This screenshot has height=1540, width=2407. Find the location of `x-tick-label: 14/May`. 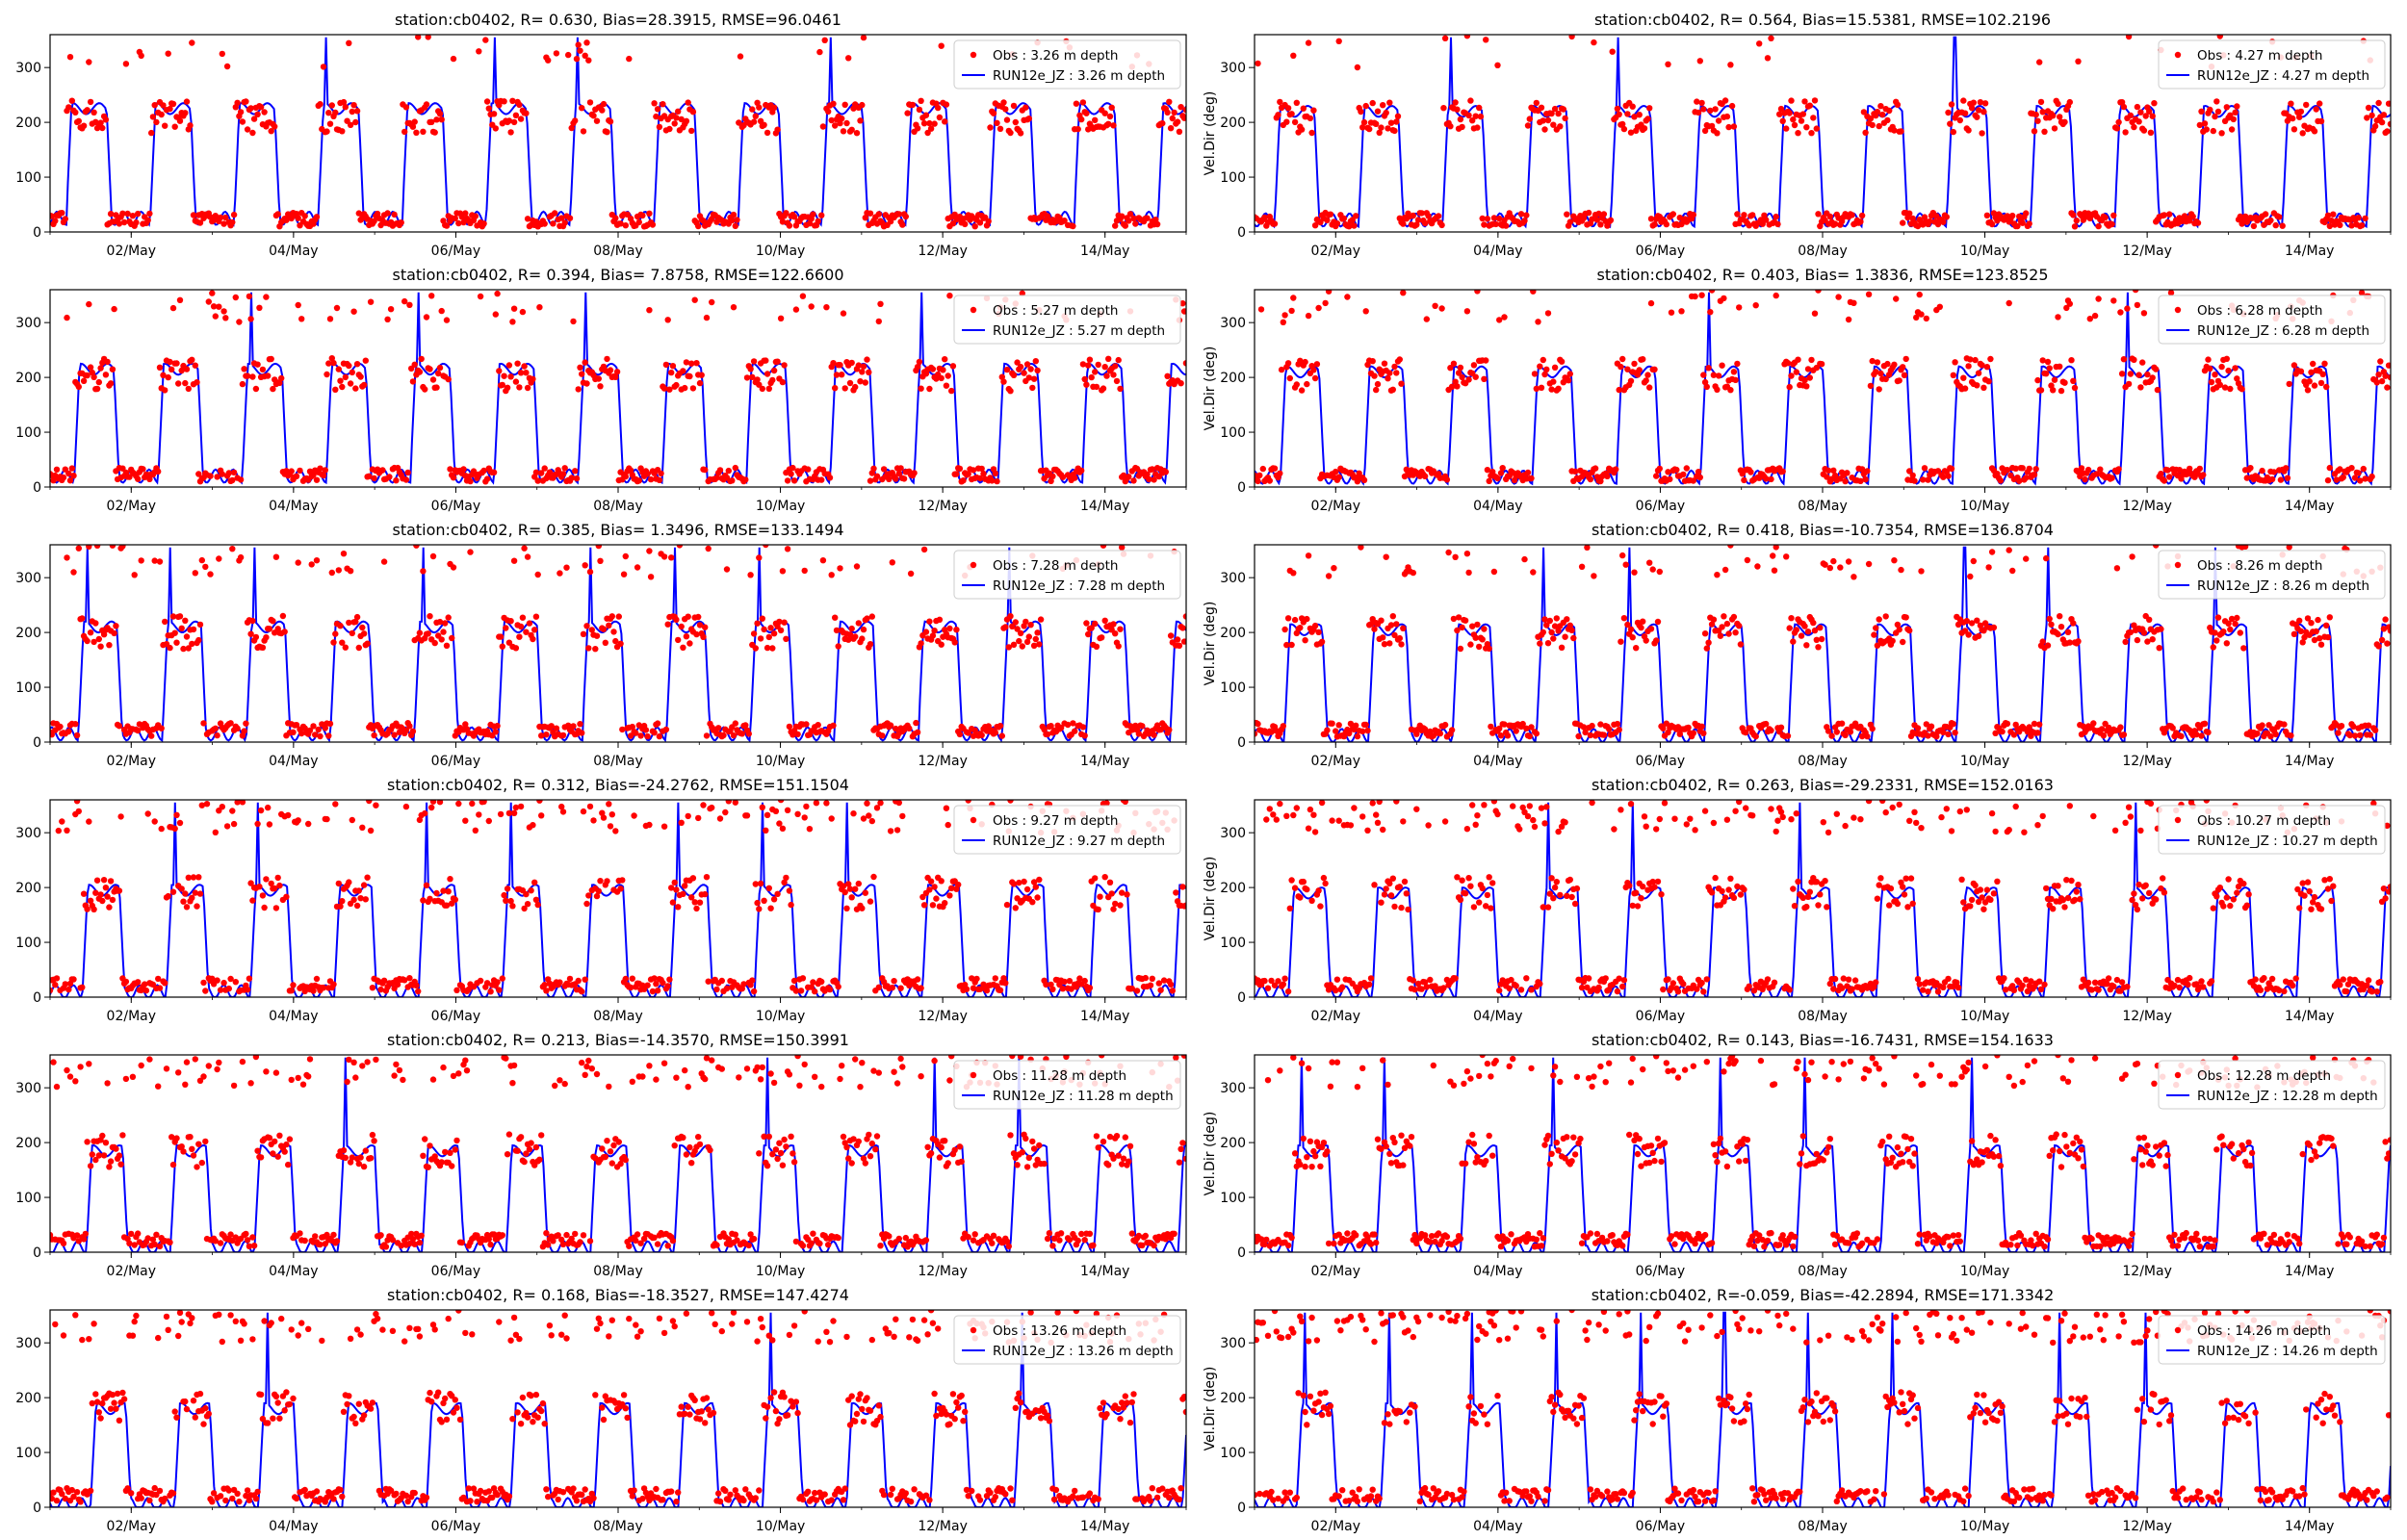

x-tick-label: 14/May is located at coordinates (2309, 506).